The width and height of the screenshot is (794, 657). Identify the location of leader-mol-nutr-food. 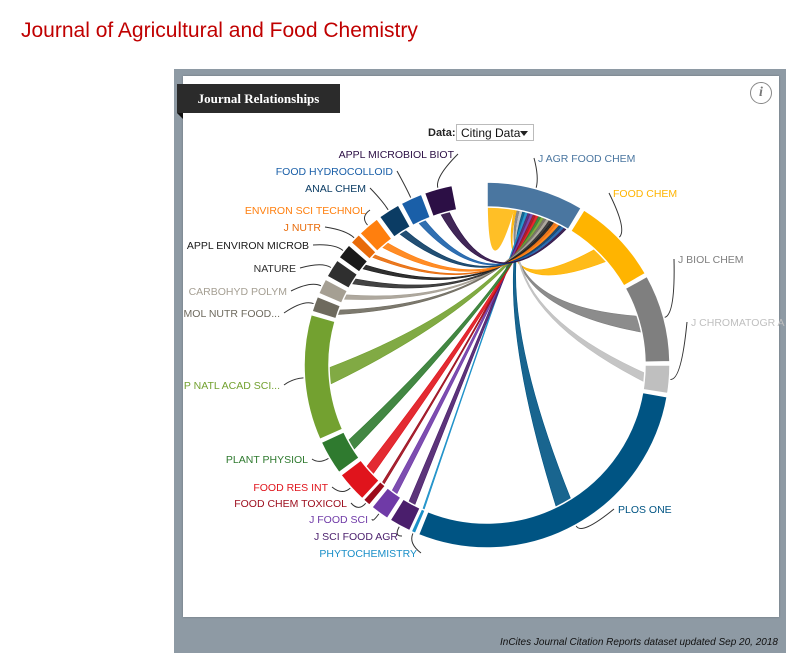
(298, 308).